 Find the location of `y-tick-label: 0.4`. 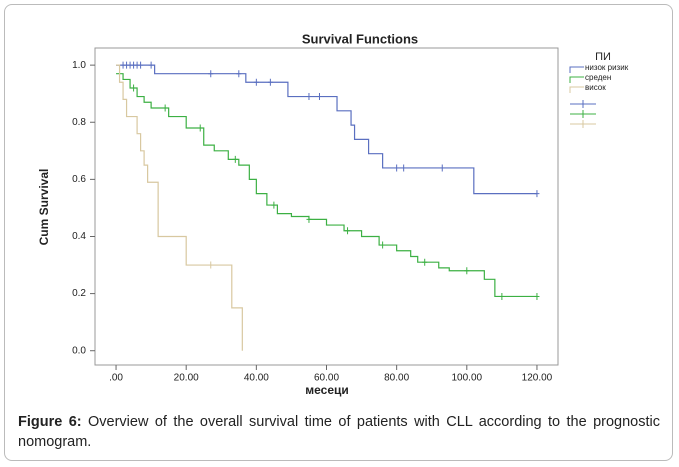

y-tick-label: 0.4 is located at coordinates (79, 236).